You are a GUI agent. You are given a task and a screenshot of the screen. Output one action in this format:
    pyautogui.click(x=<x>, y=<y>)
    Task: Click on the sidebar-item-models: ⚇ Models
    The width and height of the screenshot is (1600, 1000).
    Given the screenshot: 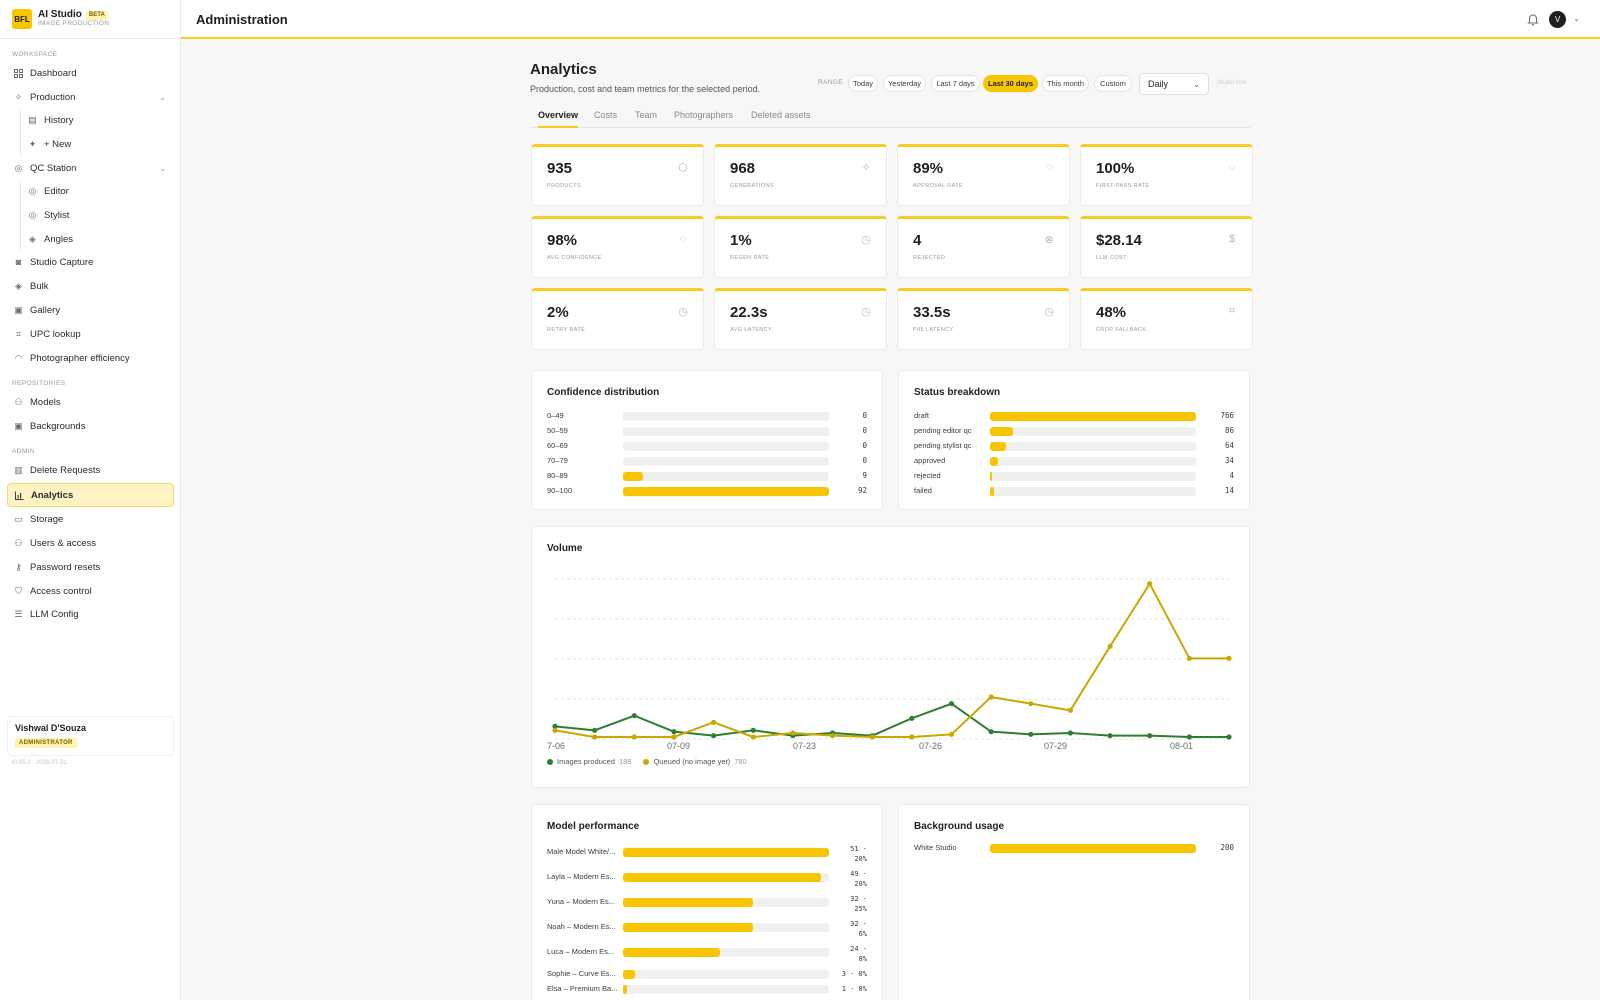 What is the action you would take?
    pyautogui.click(x=90, y=402)
    